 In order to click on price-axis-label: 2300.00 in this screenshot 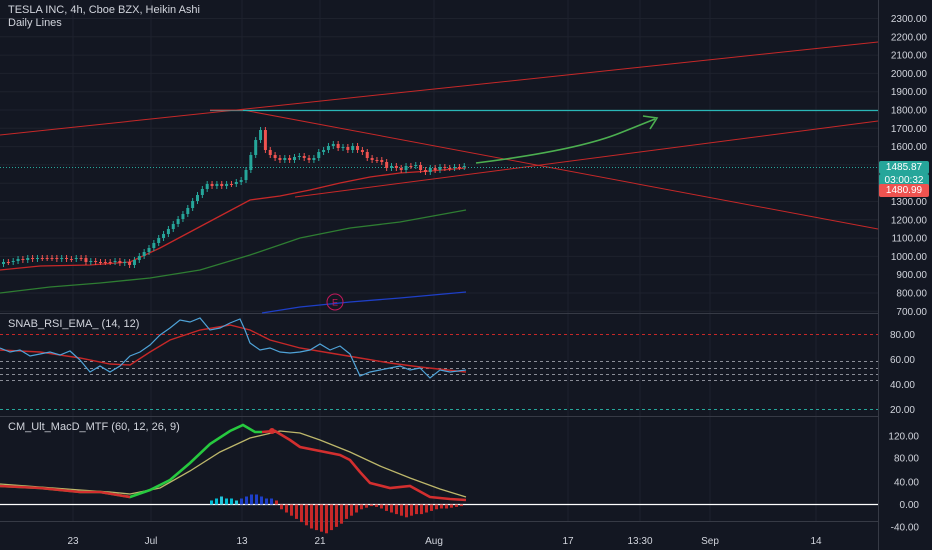, I will do `click(909, 19)`.